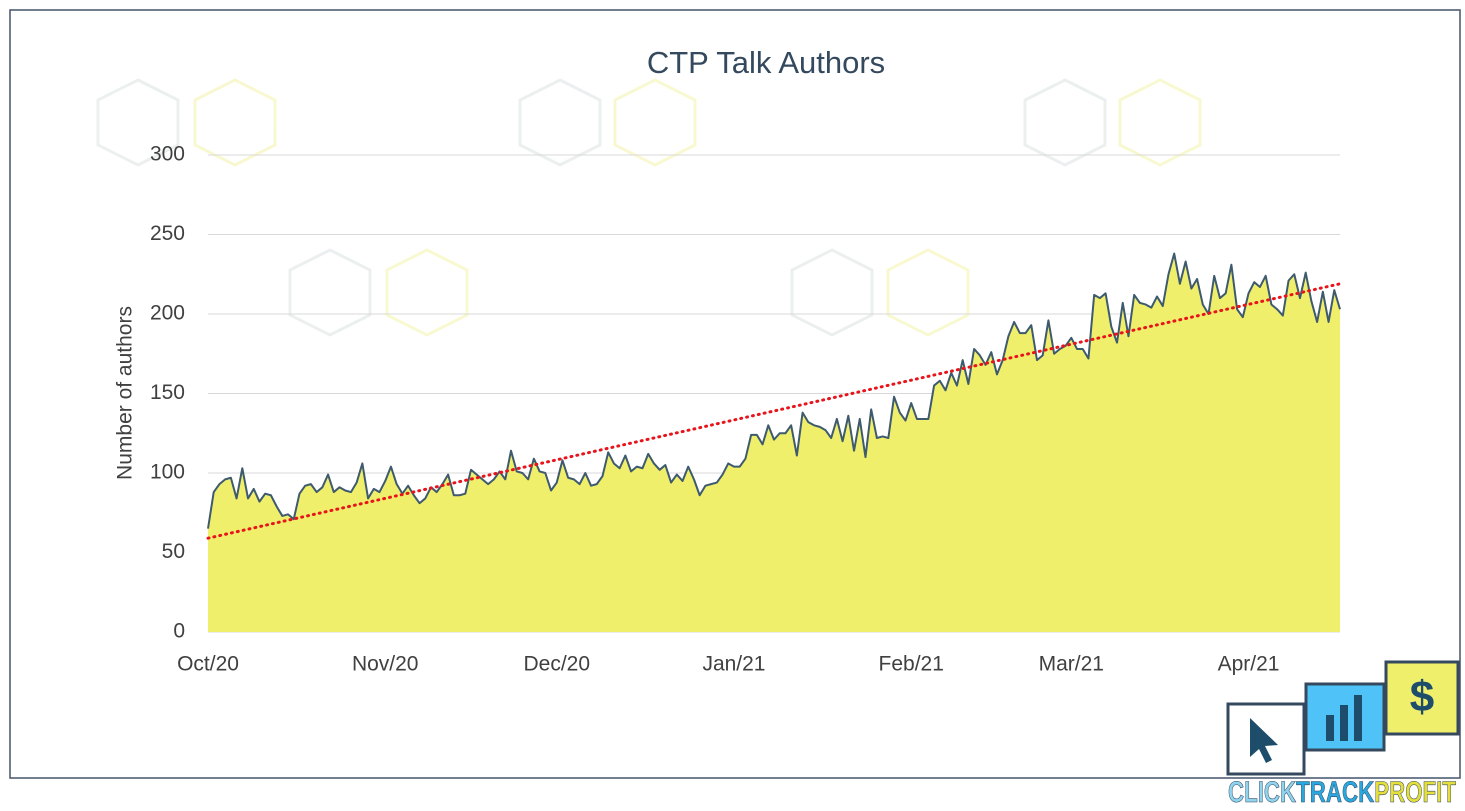 Image resolution: width=1465 pixels, height=811 pixels. Describe the element at coordinates (1343, 734) in the screenshot. I see `logo: $ CLICKTRACKPROFIT` at that location.